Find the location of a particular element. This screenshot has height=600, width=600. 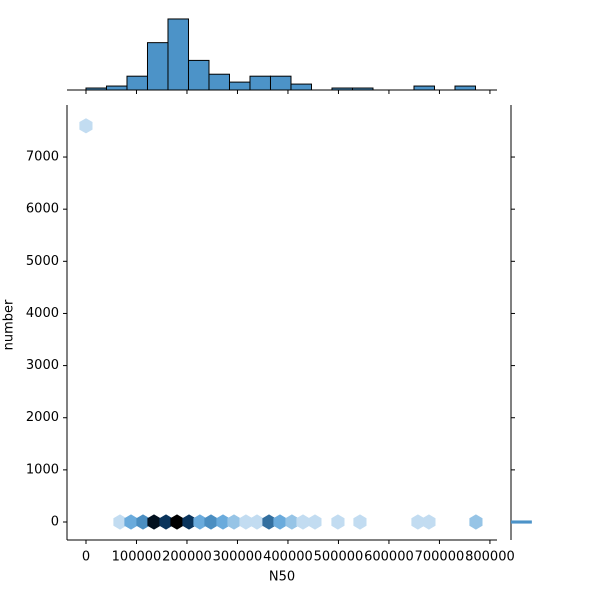

y-axis-label: number is located at coordinates (9, 324).